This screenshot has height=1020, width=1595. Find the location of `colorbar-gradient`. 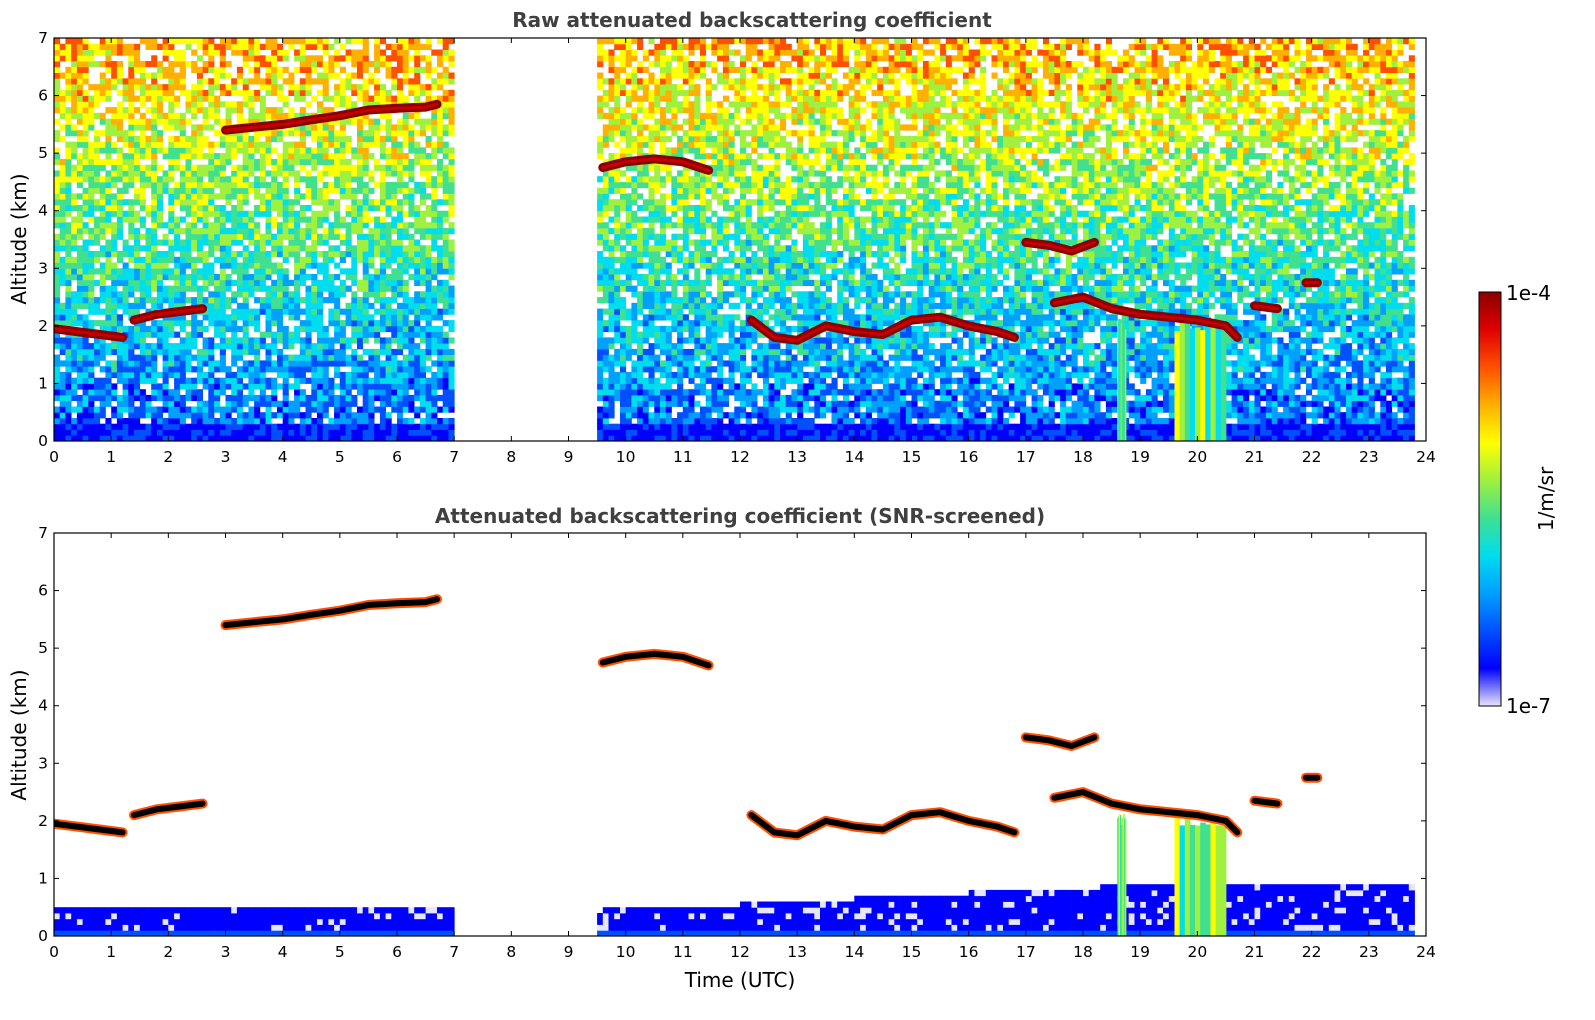

colorbar-gradient is located at coordinates (1490, 499).